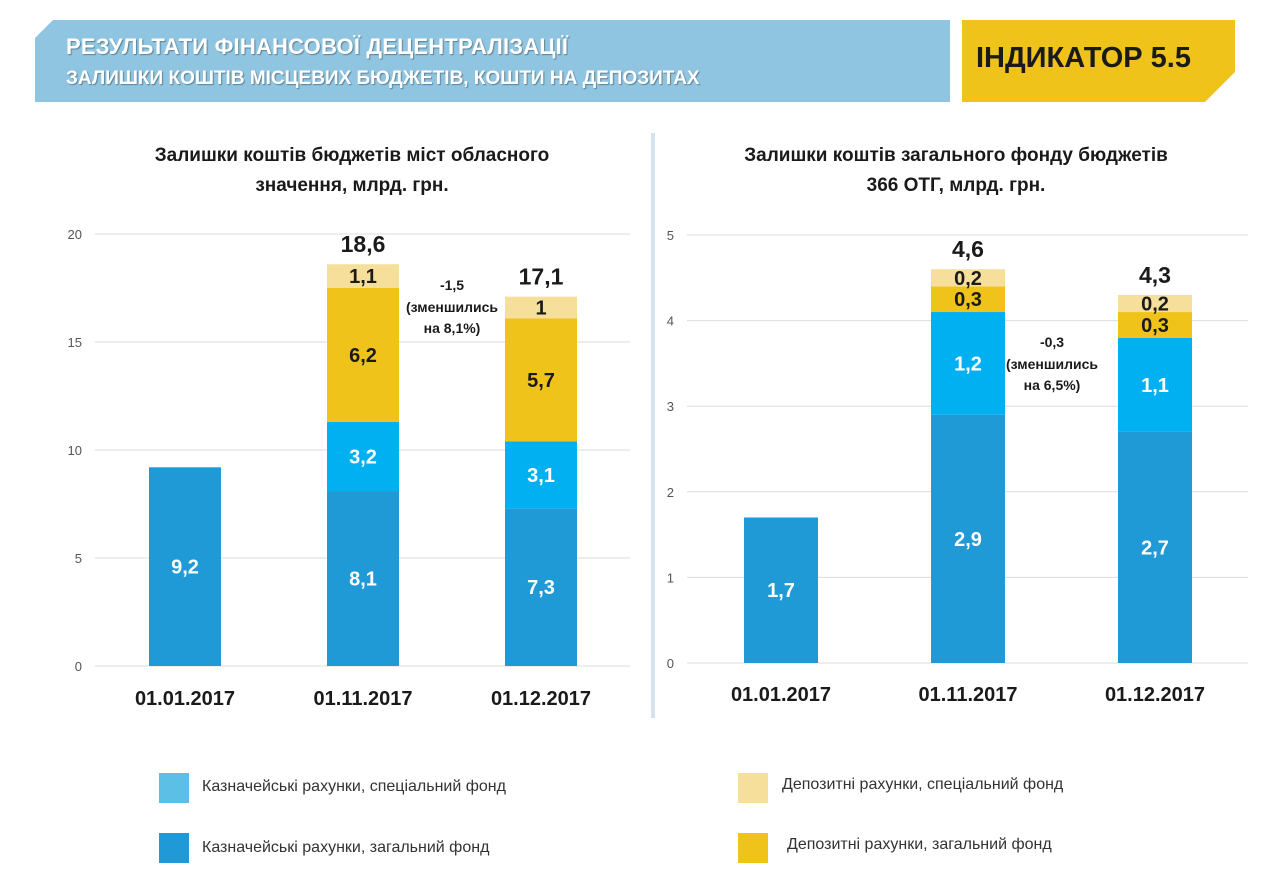  I want to click on chart2-title-line1: Залишки коштів загального фонду бюджетів, so click(956, 155).